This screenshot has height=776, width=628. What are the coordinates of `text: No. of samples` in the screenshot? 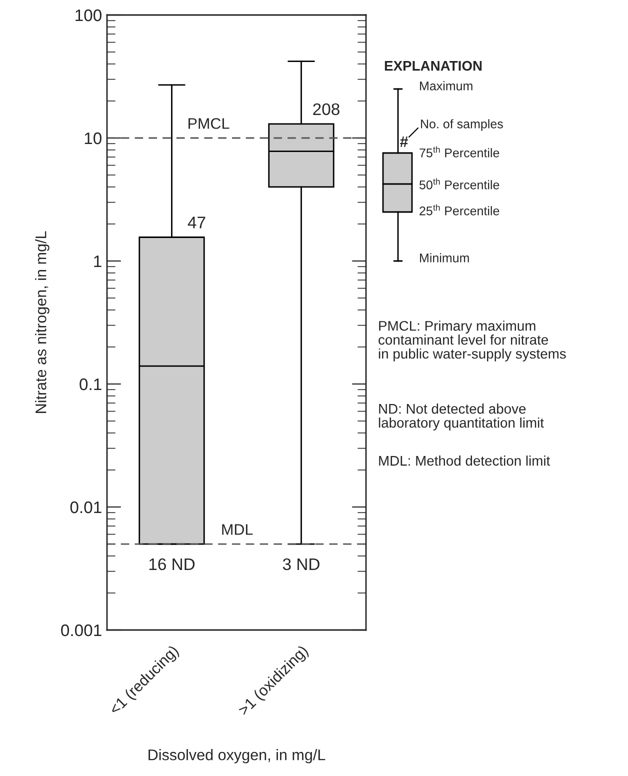 It's located at (462, 125).